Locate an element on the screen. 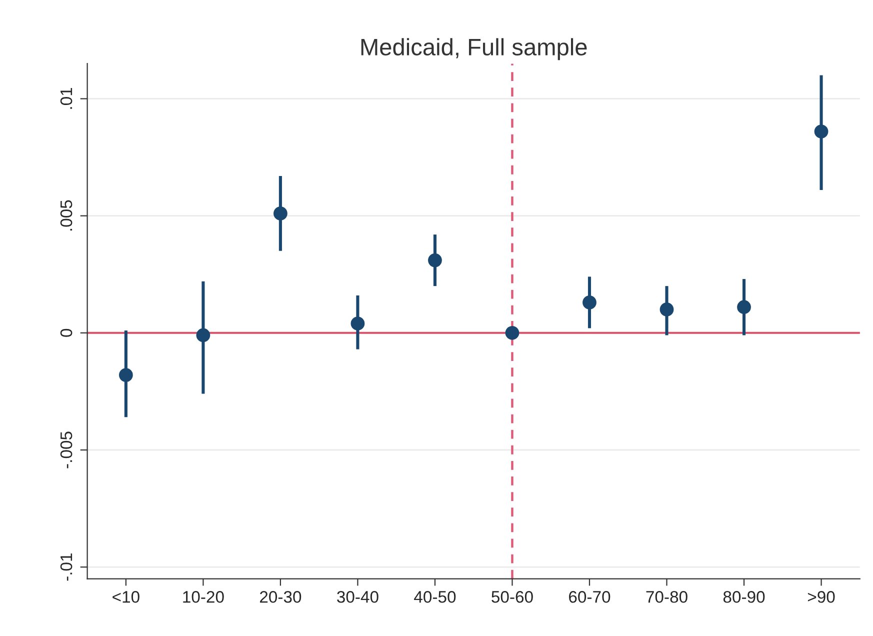 This screenshot has width=873, height=636. y-tick-label: -.01 is located at coordinates (66, 567).